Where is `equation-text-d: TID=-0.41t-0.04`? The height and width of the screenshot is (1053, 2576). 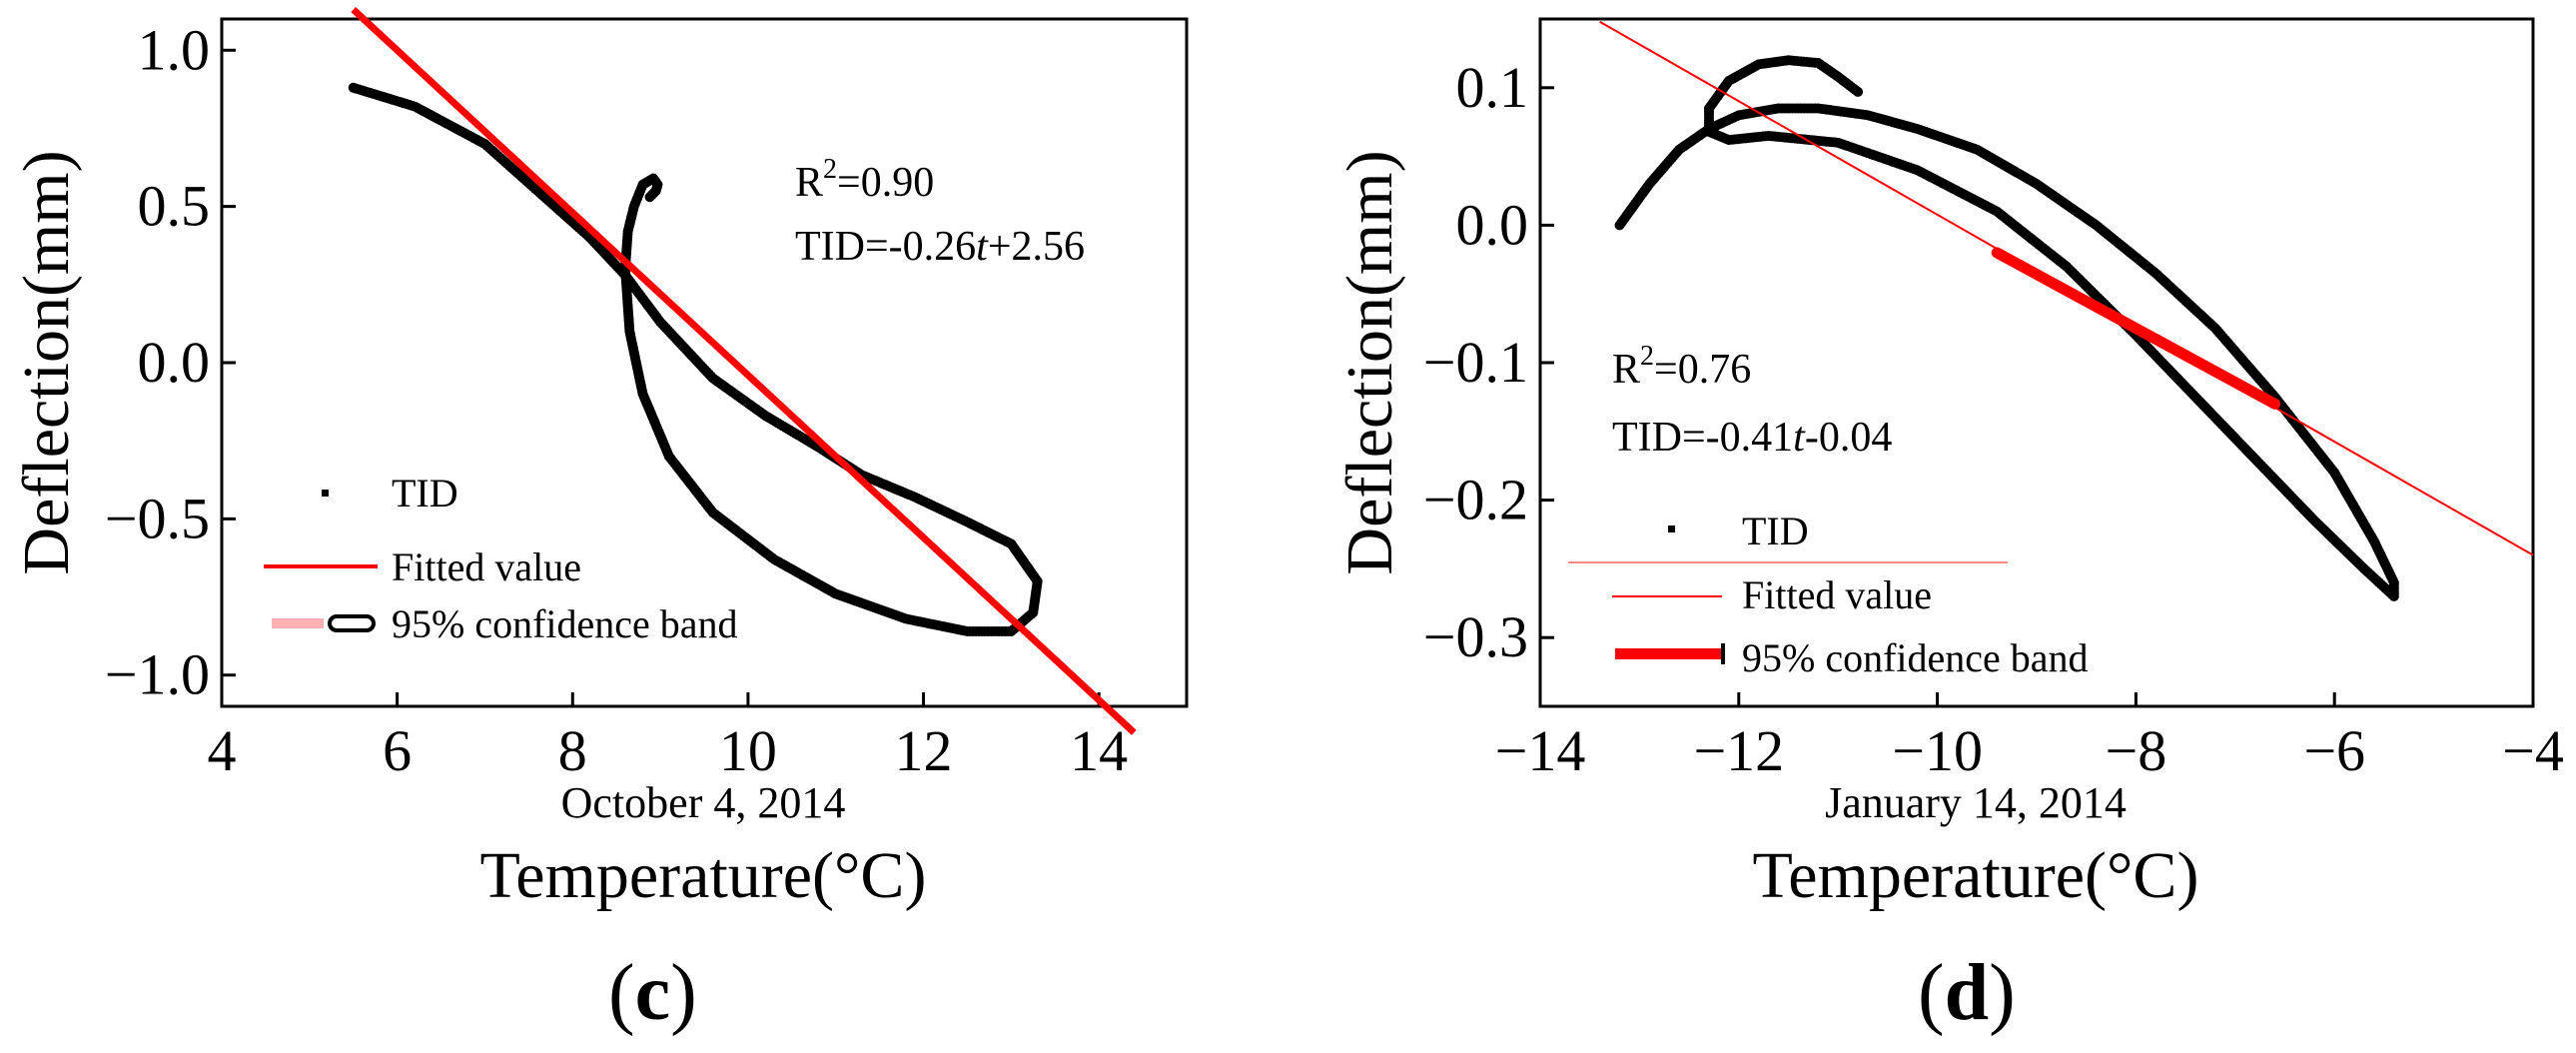
equation-text-d: TID=-0.41t-0.04 is located at coordinates (1752, 438).